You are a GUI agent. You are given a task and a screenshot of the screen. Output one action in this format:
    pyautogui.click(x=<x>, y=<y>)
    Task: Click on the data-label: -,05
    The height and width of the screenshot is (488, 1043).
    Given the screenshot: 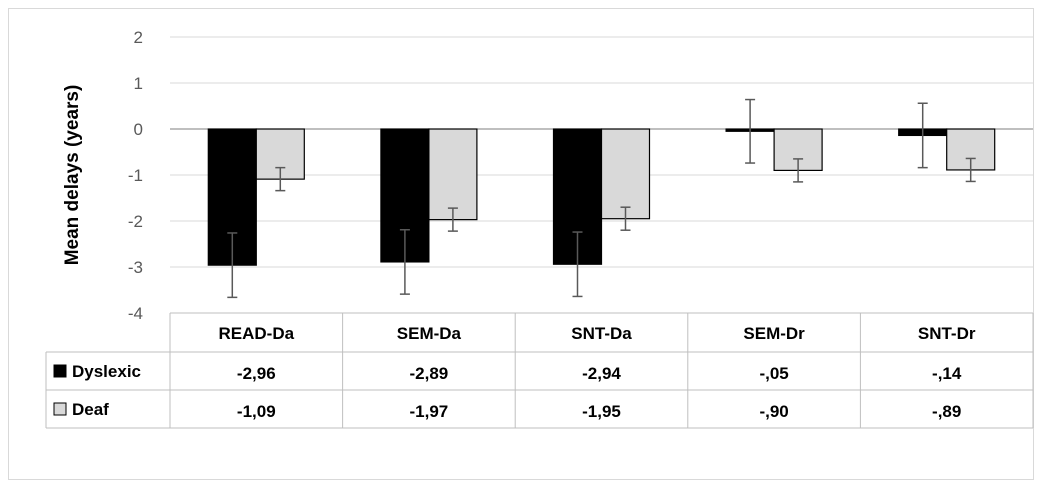 What is the action you would take?
    pyautogui.click(x=773, y=373)
    